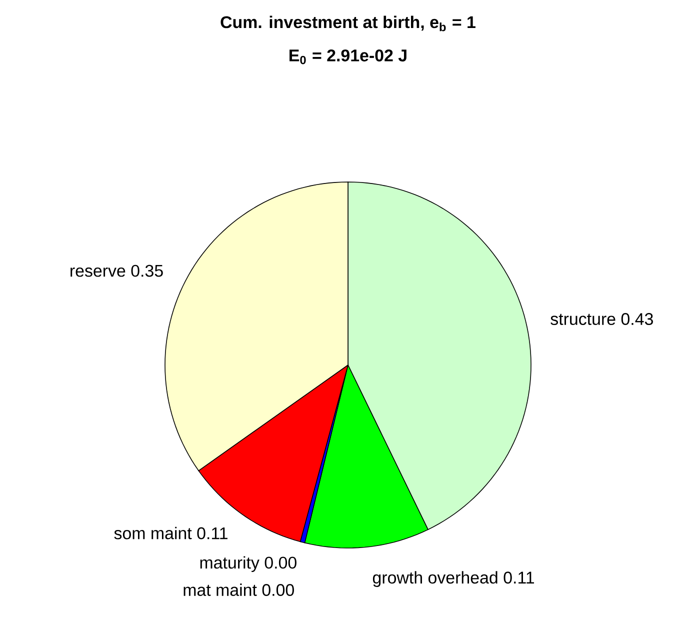 This screenshot has height=618, width=696. Describe the element at coordinates (435, 579) in the screenshot. I see `slice-label: growth overhead` at that location.